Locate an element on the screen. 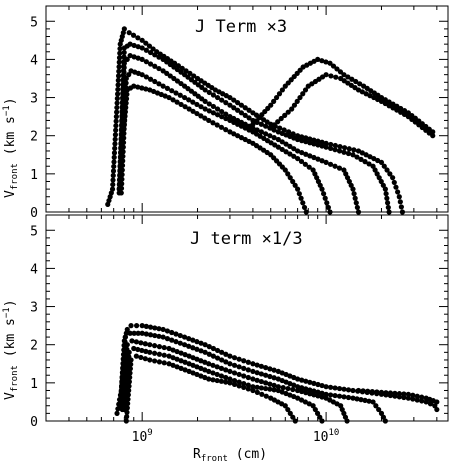 The image size is (463, 463). y-tick-label: 3 is located at coordinates (34, 308).